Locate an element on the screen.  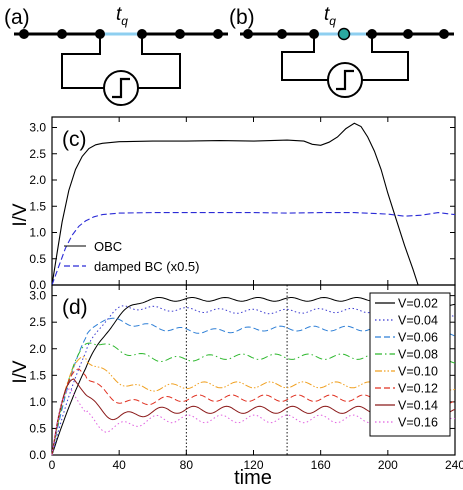
legend-label: V=0.12 is located at coordinates (418, 389).